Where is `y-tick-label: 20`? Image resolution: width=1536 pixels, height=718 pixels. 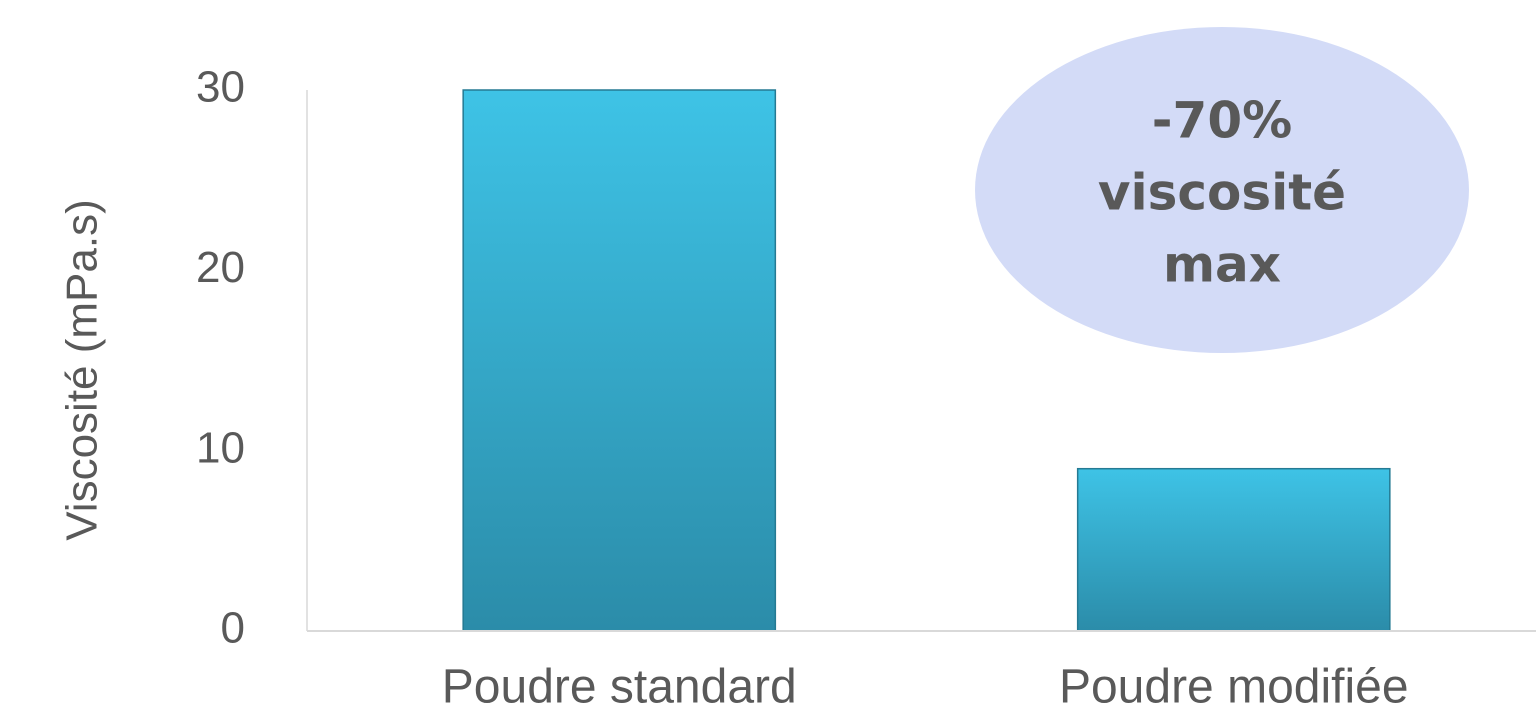
y-tick-label: 20 is located at coordinates (220, 267).